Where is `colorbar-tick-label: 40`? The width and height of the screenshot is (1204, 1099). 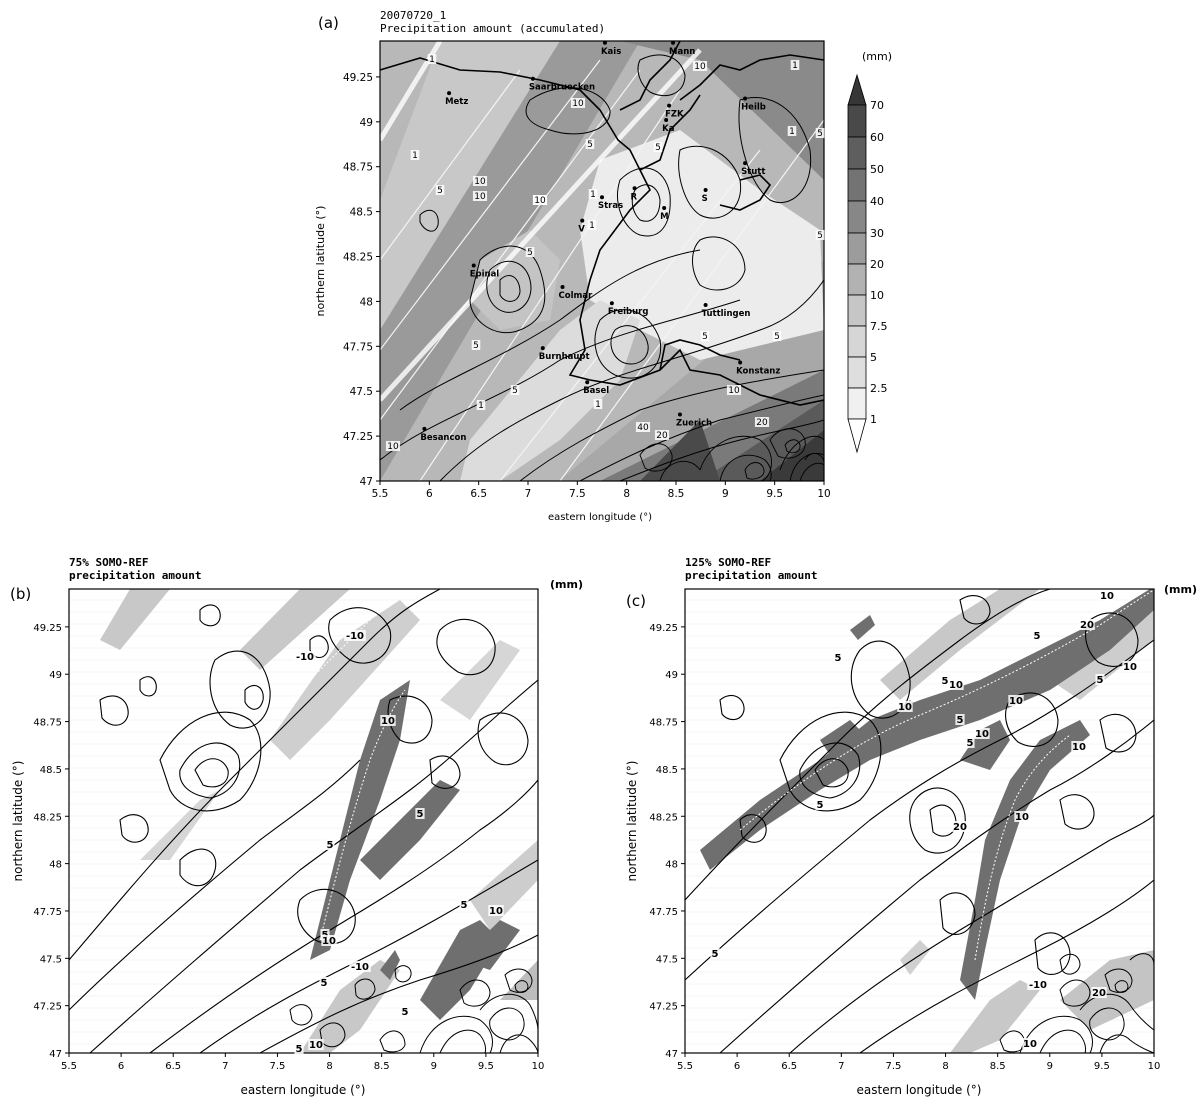 colorbar-tick-label: 40 is located at coordinates (877, 201).